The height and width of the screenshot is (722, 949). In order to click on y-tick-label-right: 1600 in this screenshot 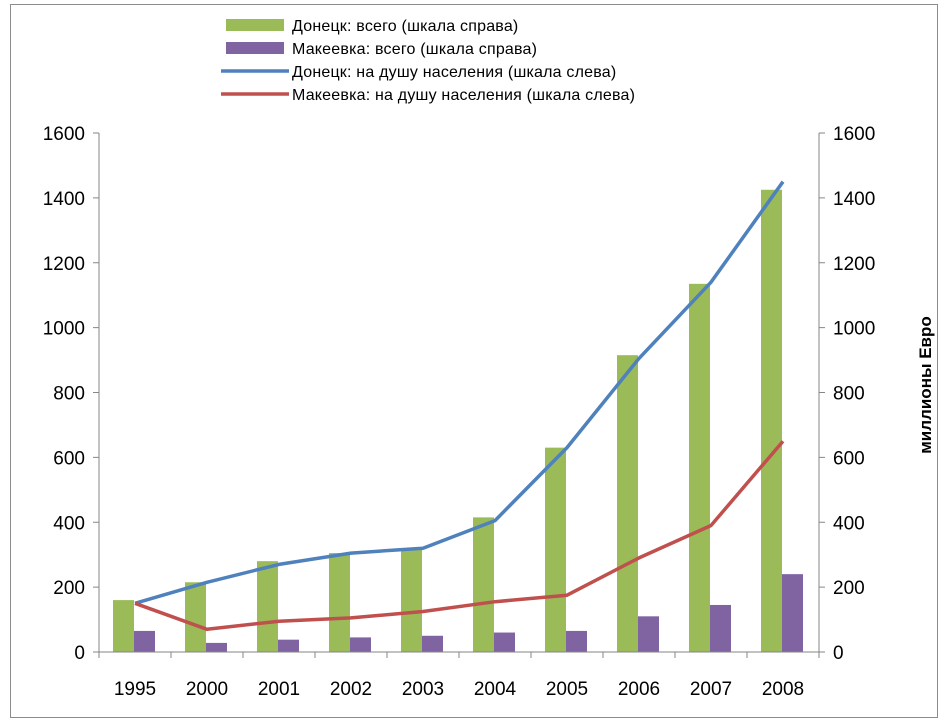, I will do `click(854, 134)`.